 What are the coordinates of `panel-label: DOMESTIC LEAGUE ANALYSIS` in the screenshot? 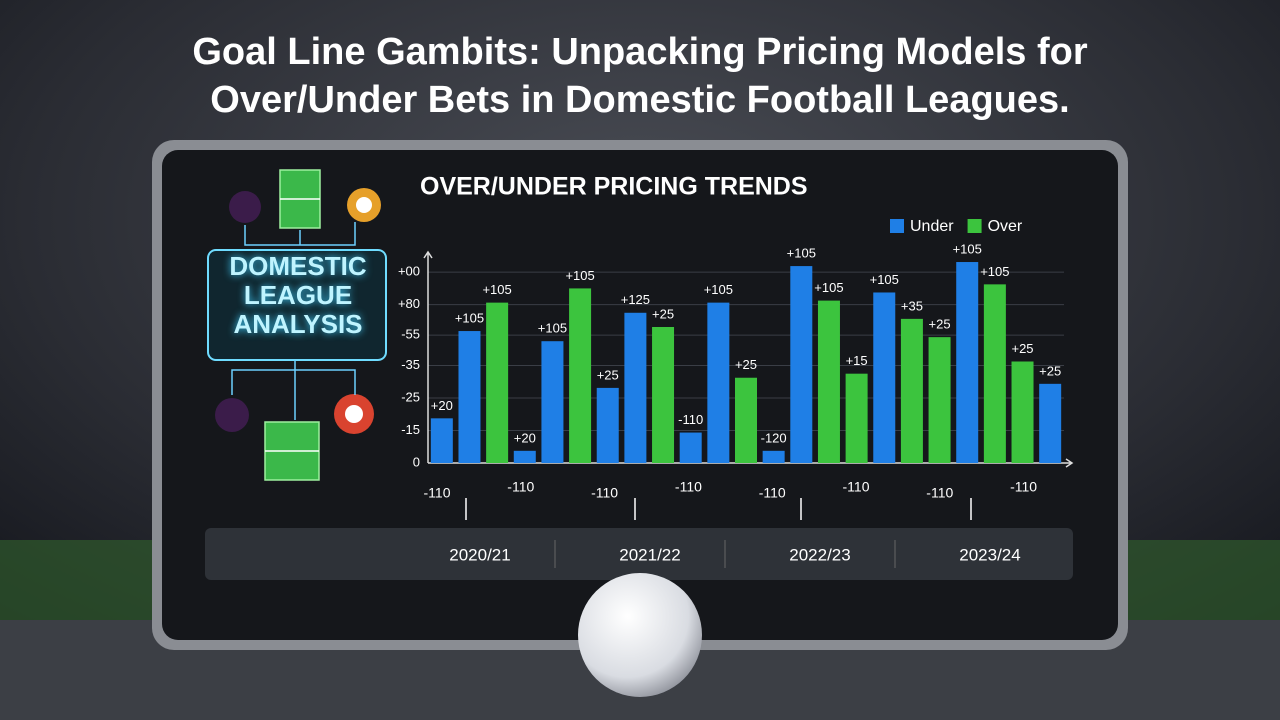 It's located at (298, 295).